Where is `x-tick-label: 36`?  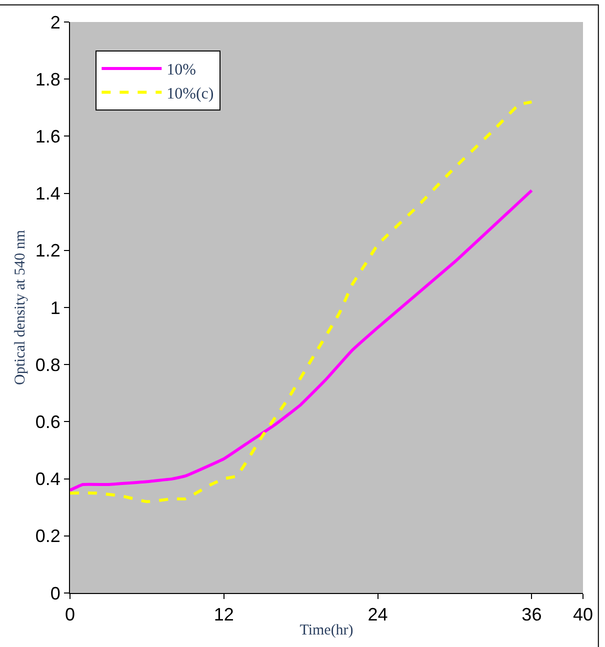 x-tick-label: 36 is located at coordinates (532, 614).